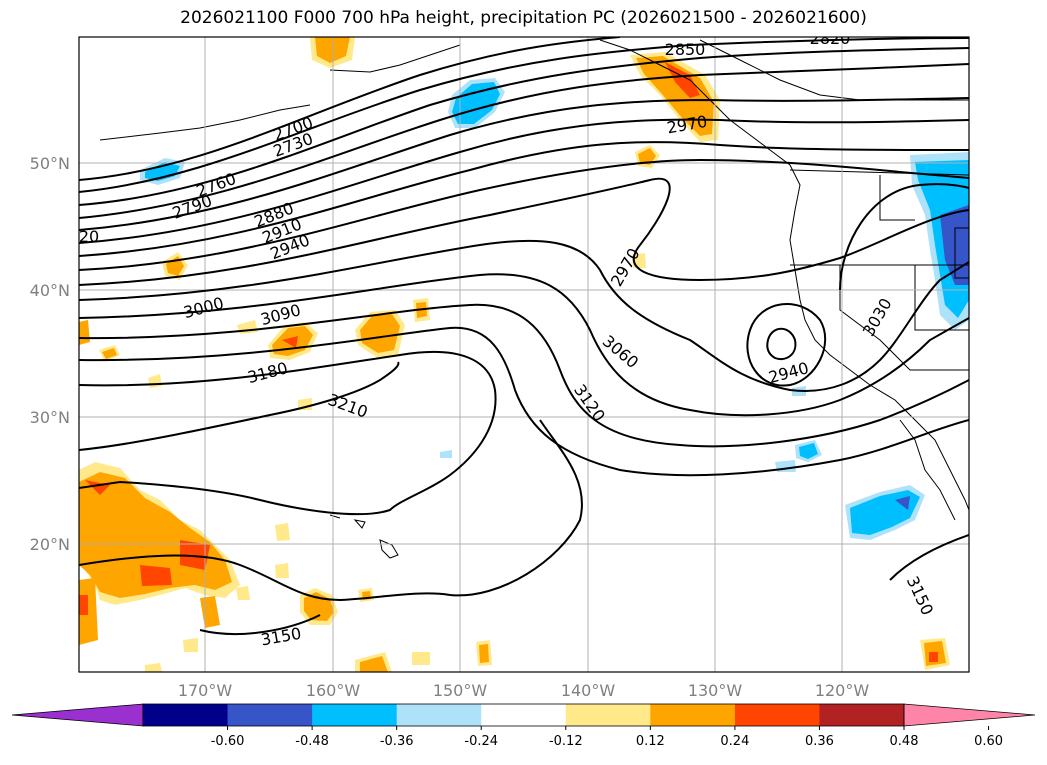 The image size is (1047, 765). I want to click on colorbar-tick-label: 0.12, so click(650, 741).